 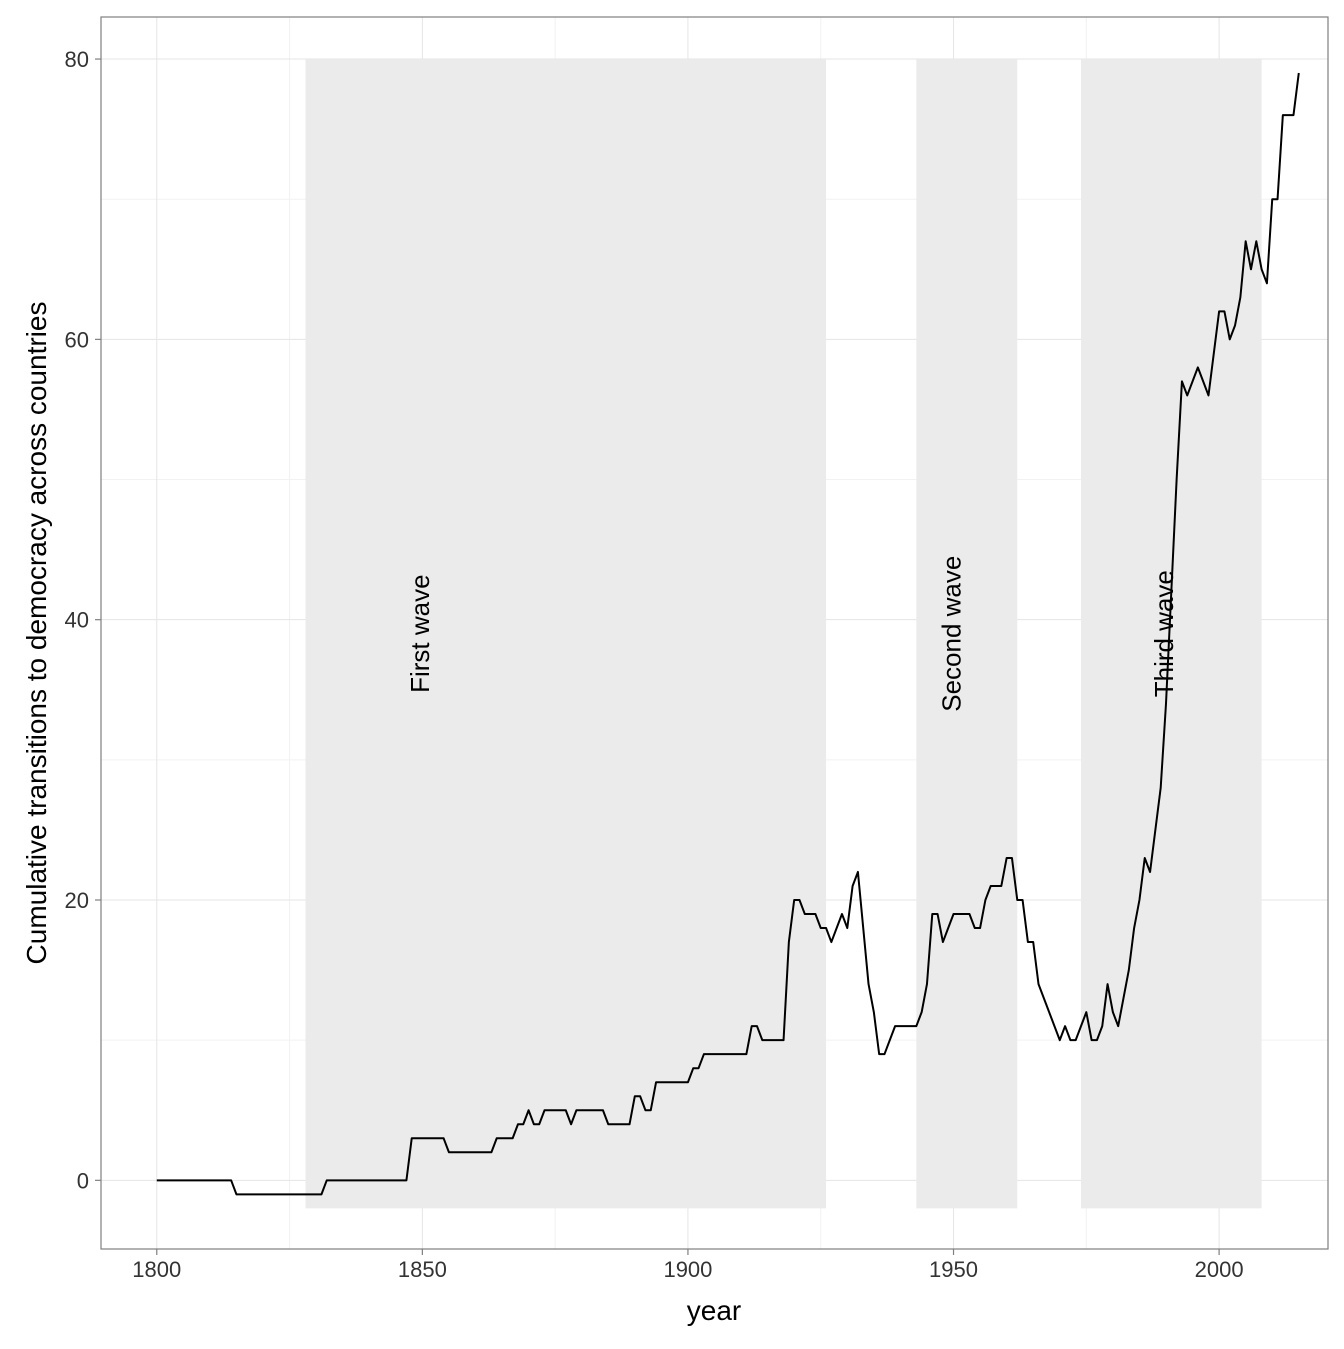 What do you see at coordinates (83, 1180) in the screenshot?
I see `y-tick-label: 0` at bounding box center [83, 1180].